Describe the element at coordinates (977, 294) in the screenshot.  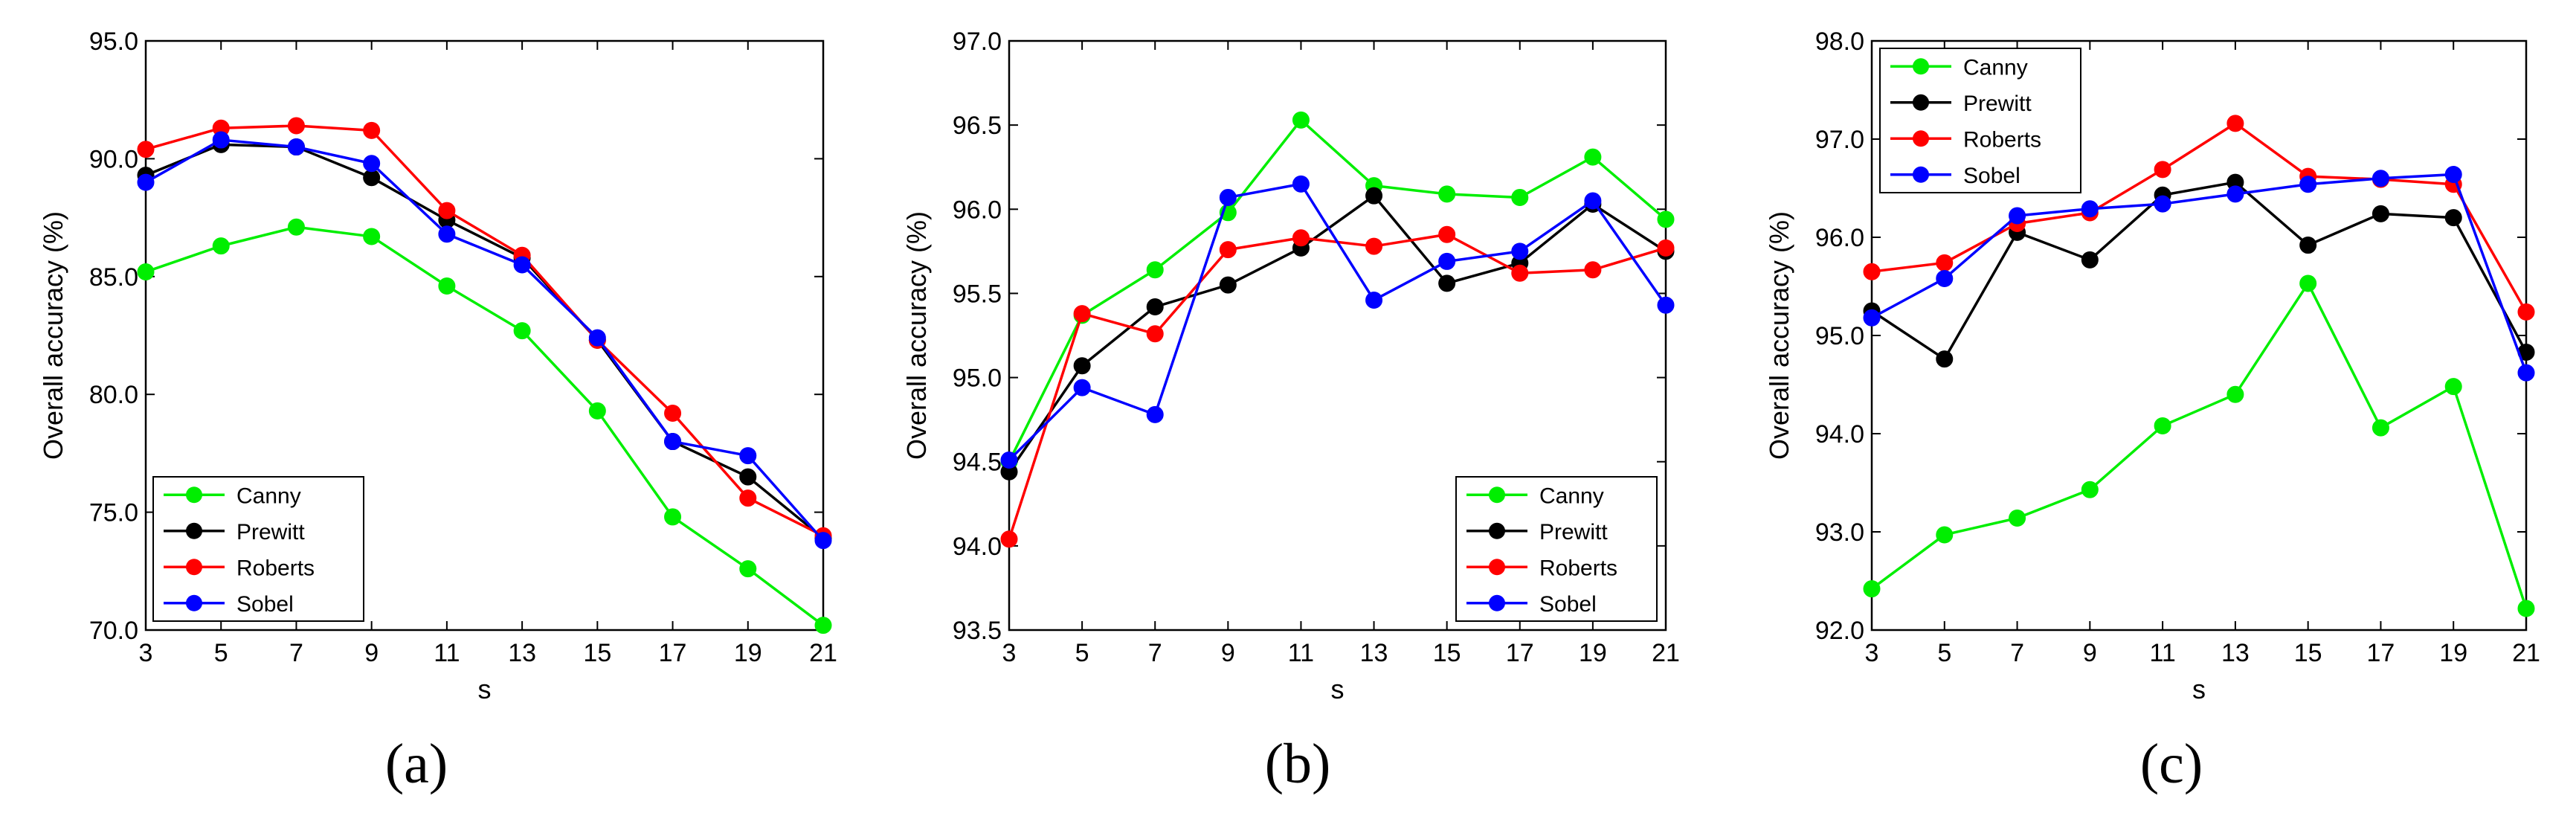
I see `y-tick-label: 95.5` at that location.